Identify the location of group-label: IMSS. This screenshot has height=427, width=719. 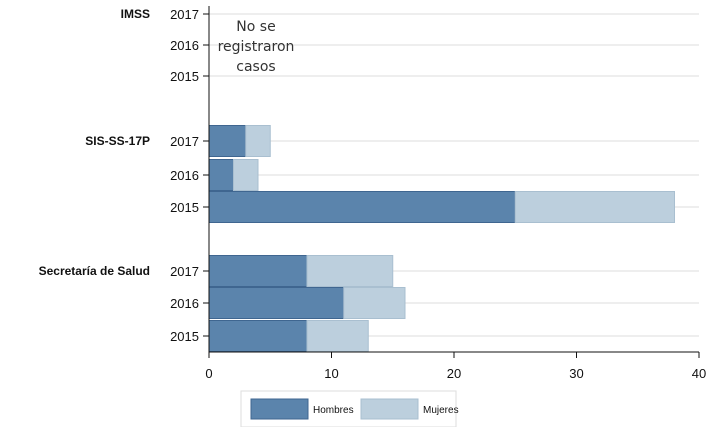
(135, 14).